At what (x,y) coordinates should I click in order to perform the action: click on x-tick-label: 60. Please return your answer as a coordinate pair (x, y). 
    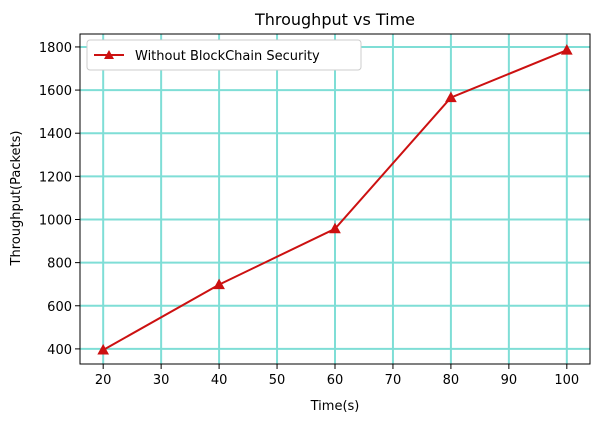
    Looking at the image, I should click on (335, 380).